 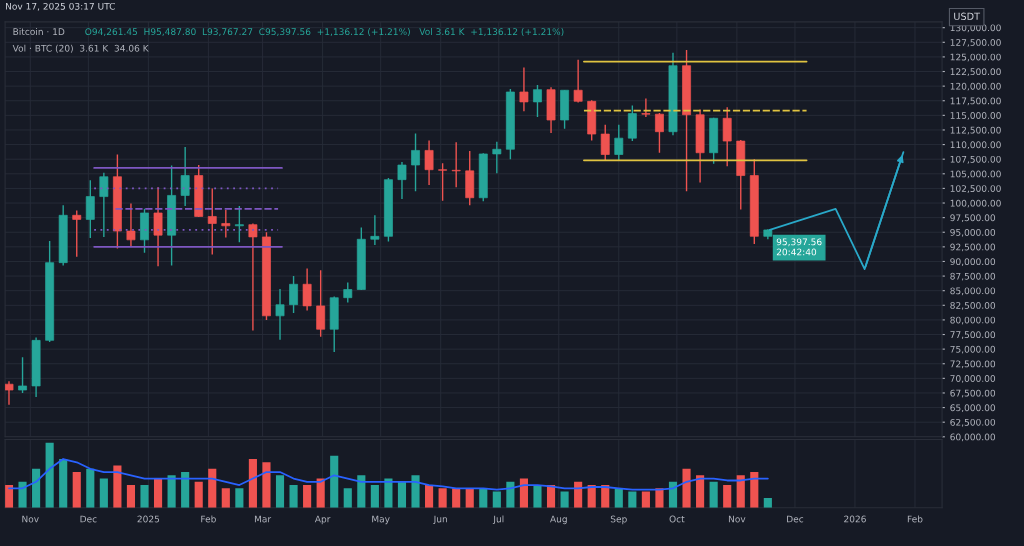 I want to click on y-tick-label: 67,500.00, so click(x=973, y=393).